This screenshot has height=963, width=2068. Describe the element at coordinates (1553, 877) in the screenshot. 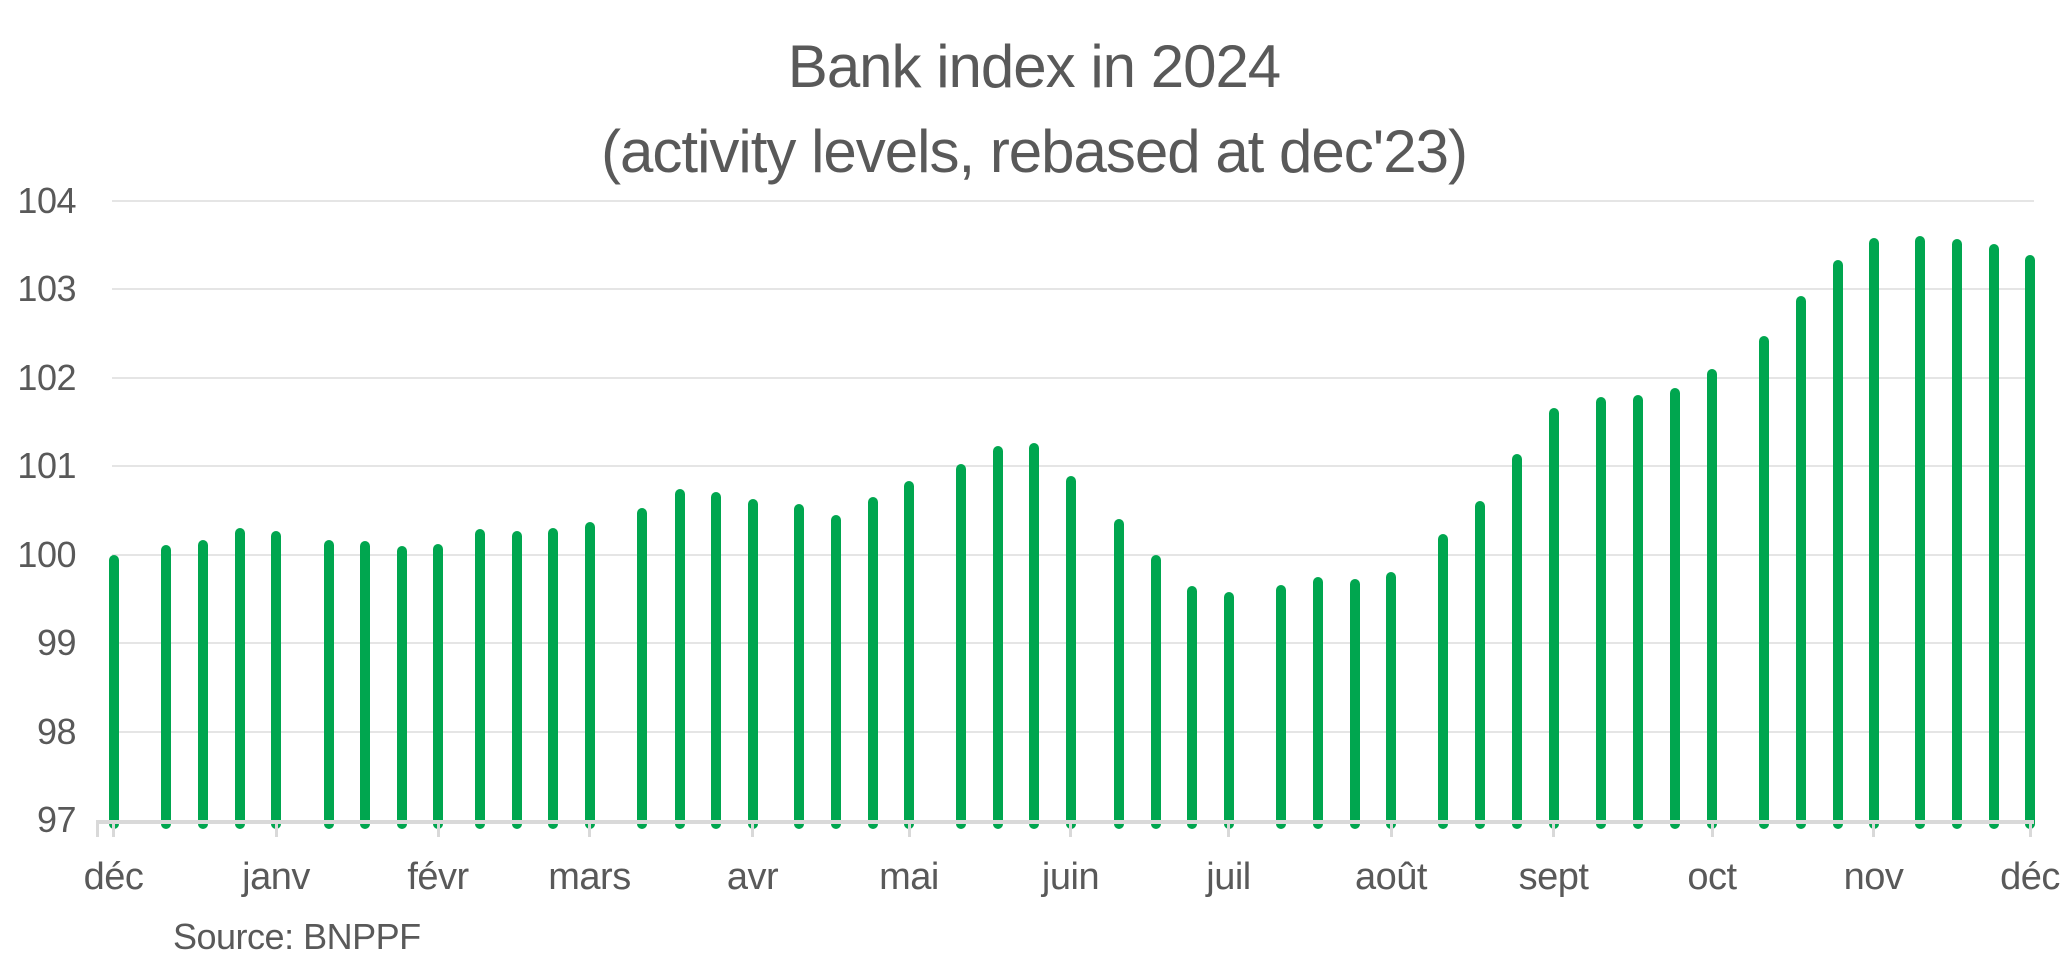

I see `x-axis-label: sept` at that location.